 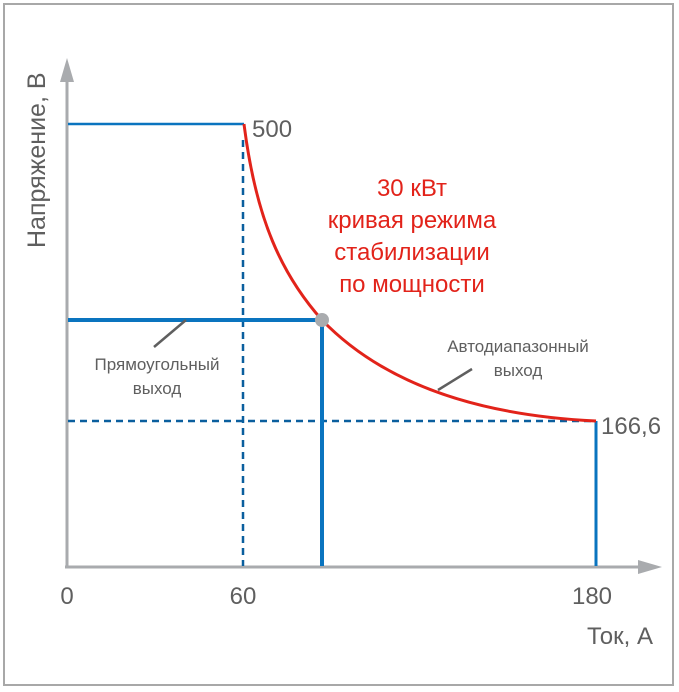 I want to click on rect-output-label-1: Прямоугольный, so click(x=157, y=364).